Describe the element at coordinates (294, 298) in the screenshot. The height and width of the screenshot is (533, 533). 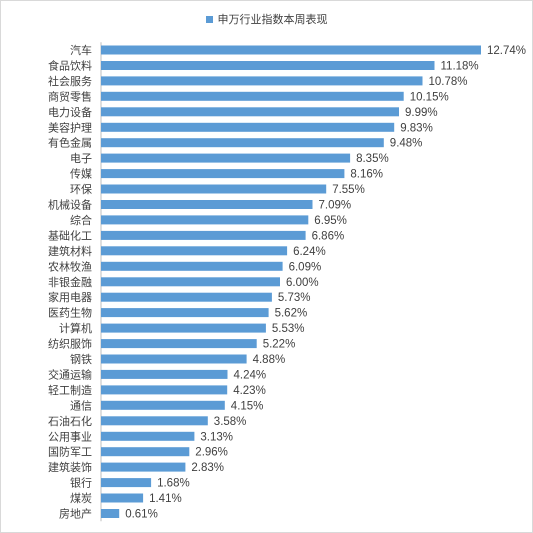
I see `value-label: 5.73%` at that location.